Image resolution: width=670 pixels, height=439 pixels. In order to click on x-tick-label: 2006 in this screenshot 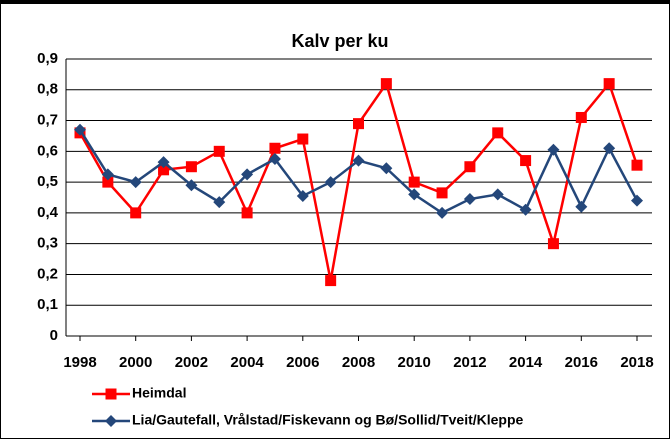, I will do `click(302, 362)`.